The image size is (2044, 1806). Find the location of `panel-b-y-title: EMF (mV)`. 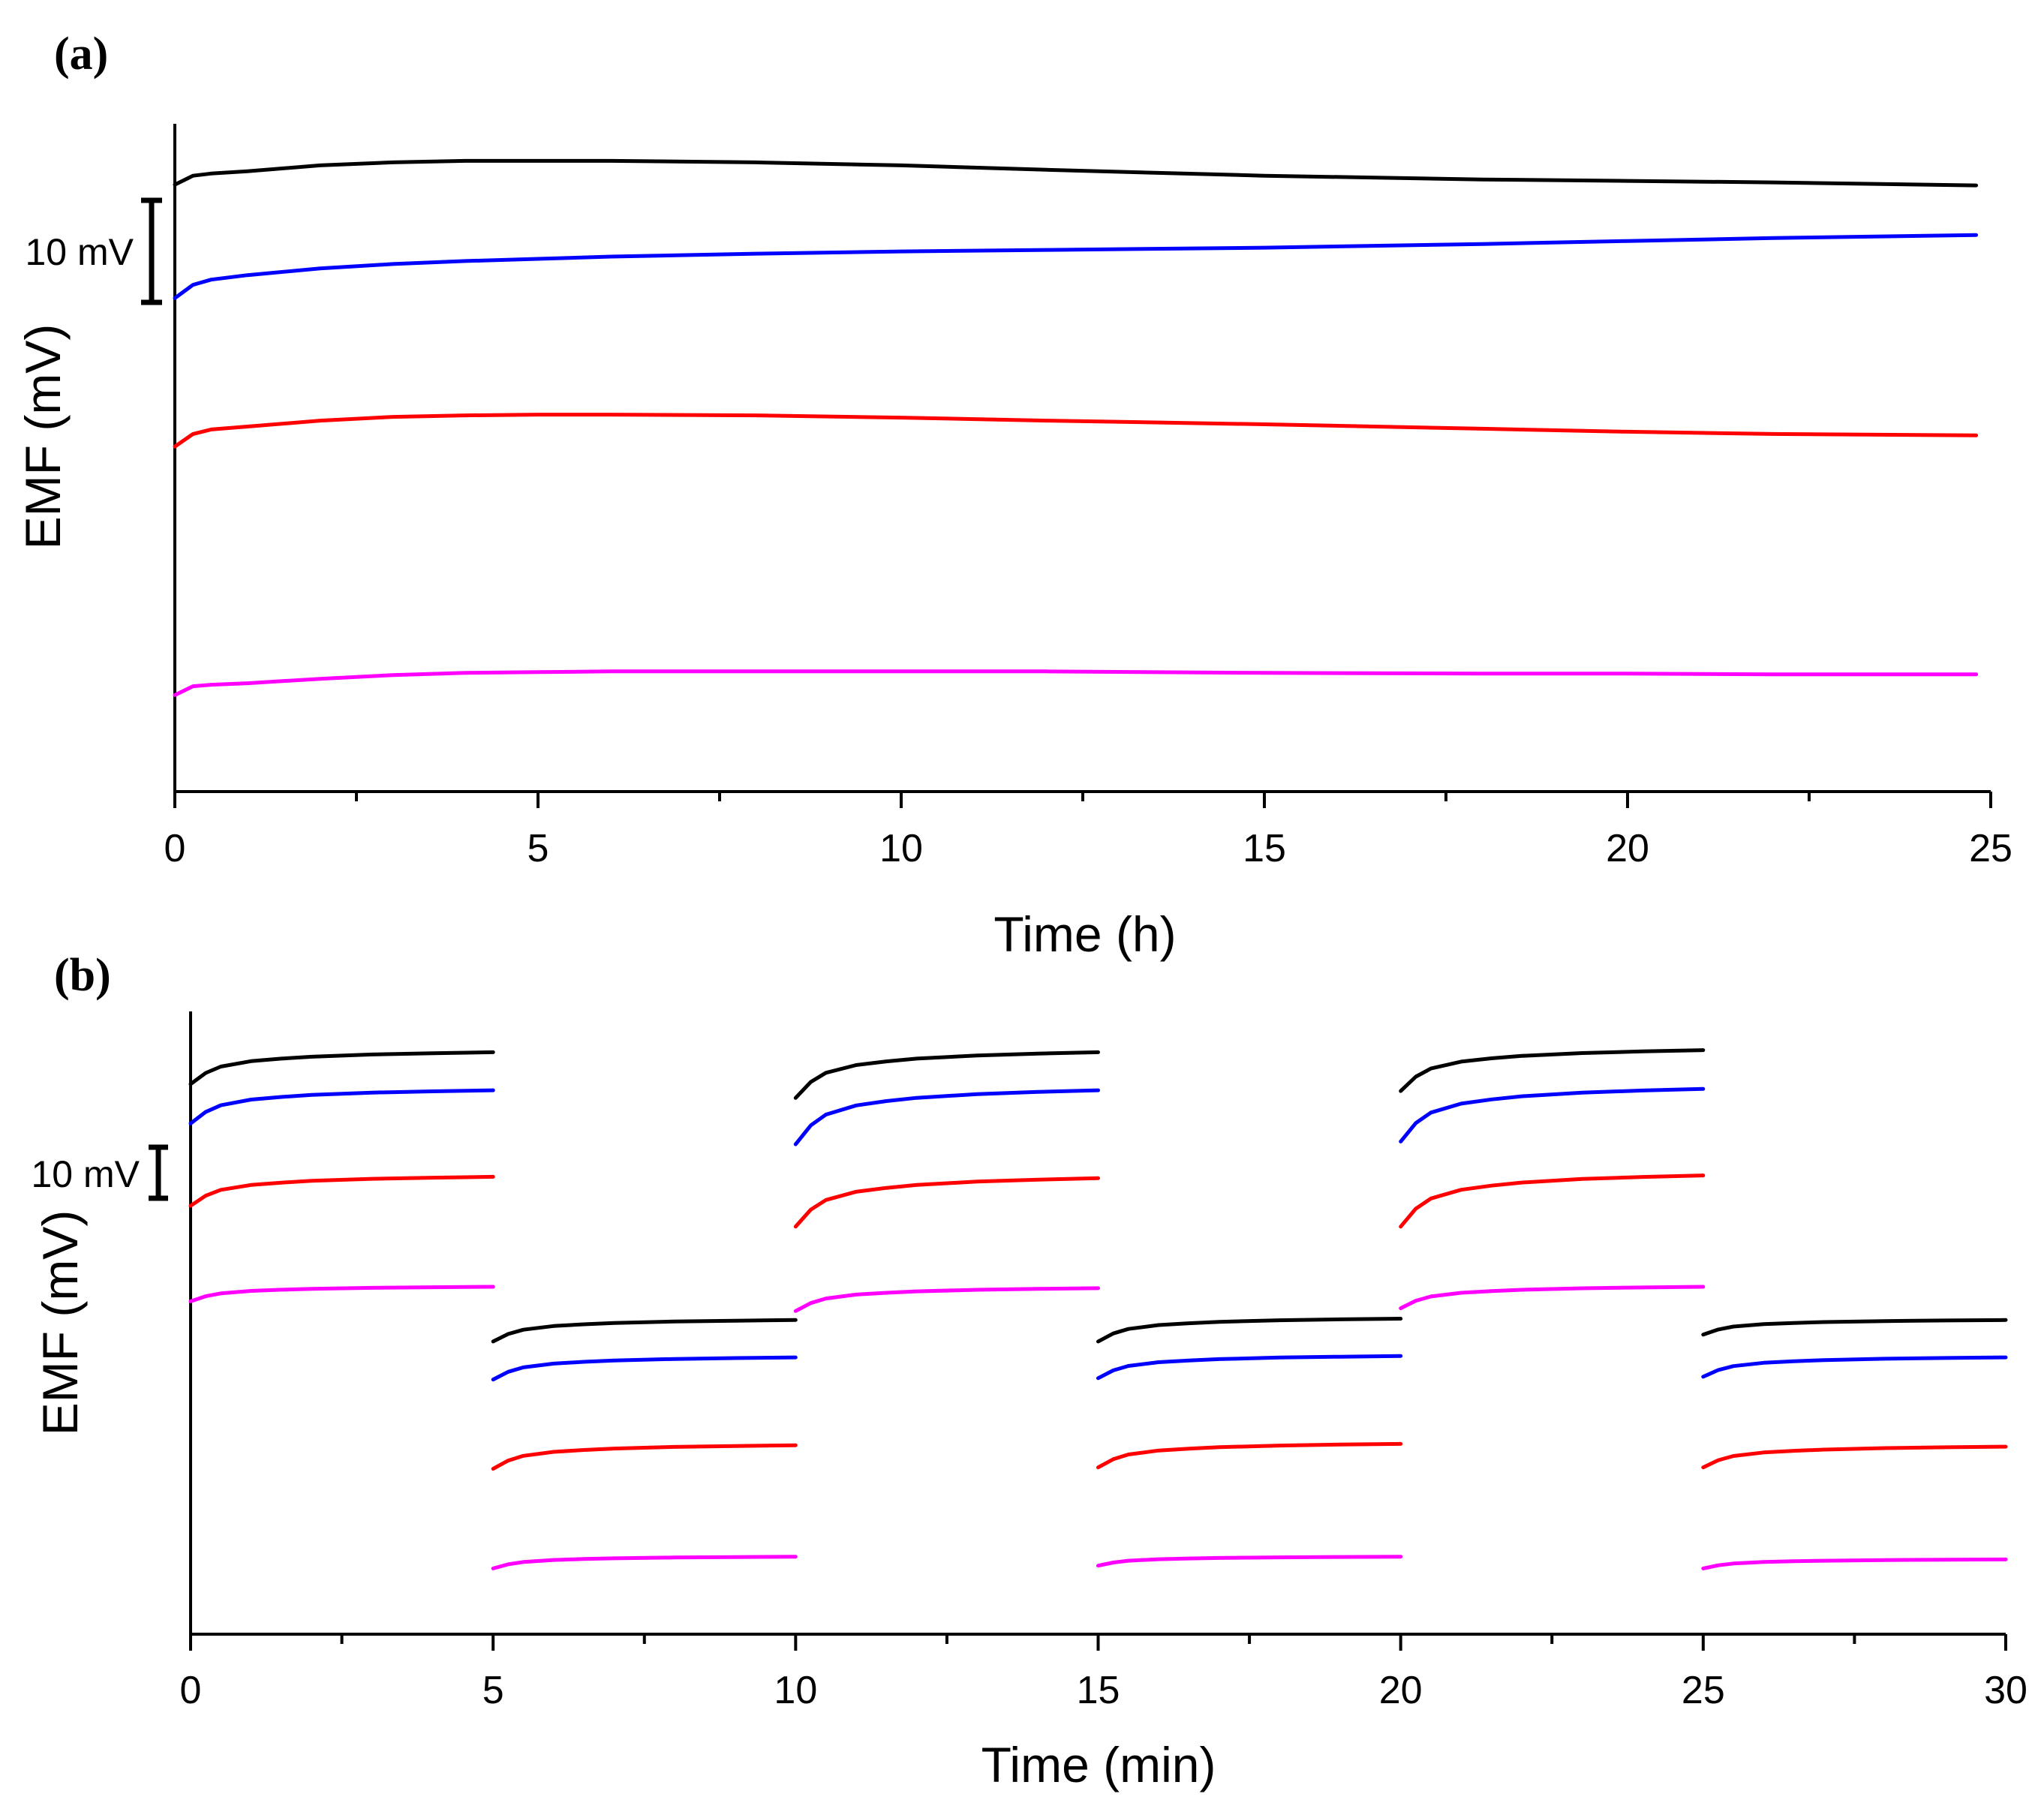

panel-b-y-title: EMF (mV) is located at coordinates (60, 1323).